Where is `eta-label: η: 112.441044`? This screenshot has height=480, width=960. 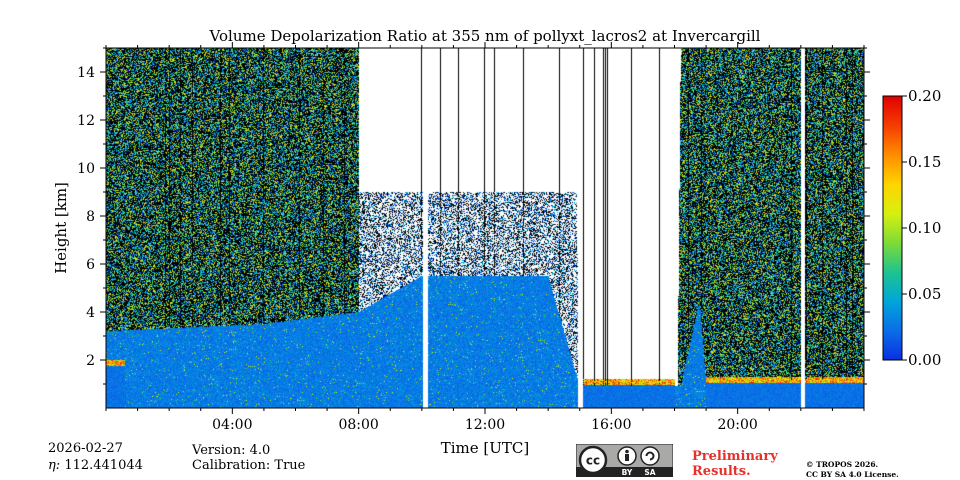 eta-label: η: 112.441044 is located at coordinates (95, 465).